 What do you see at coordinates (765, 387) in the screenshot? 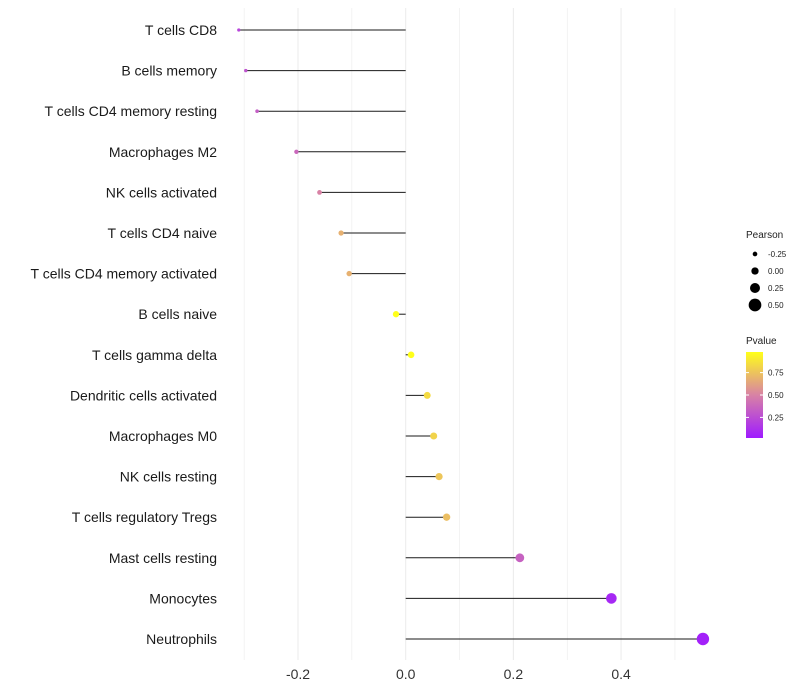
I see `color-legend: Pvalue 0.25 0.50 0.75` at bounding box center [765, 387].